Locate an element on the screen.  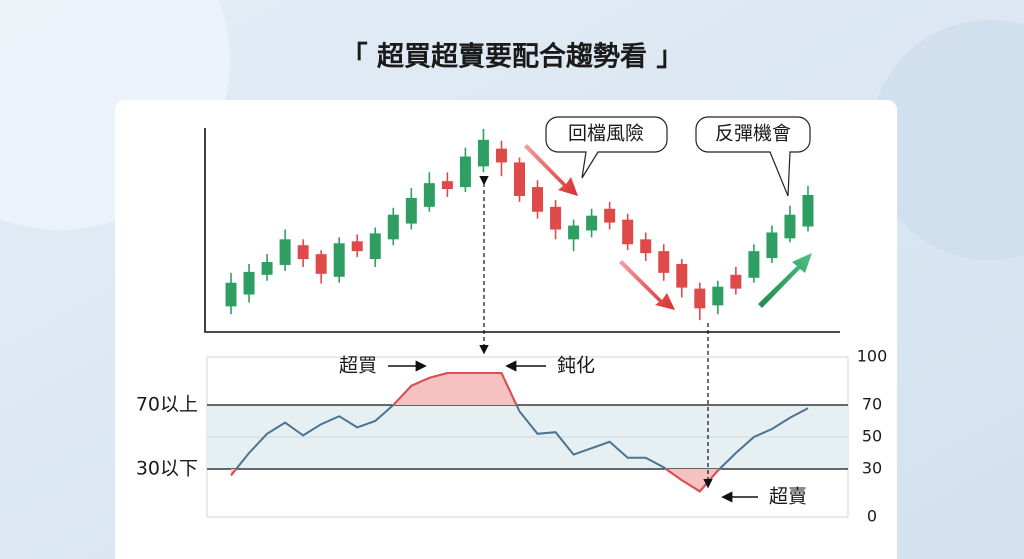
title: 「 超買超賣要配合趨勢看 」 is located at coordinates (512, 57).